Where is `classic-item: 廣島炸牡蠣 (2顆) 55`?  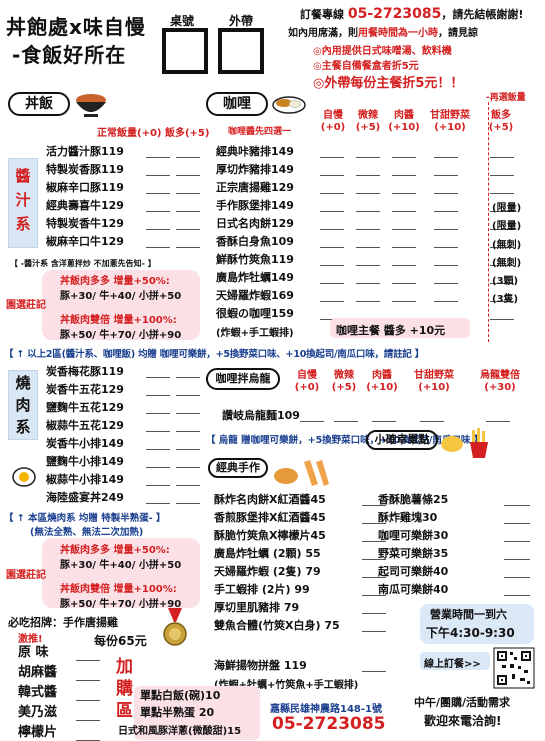
classic-item: 廣島炸牡蠣 (2顆) 55 is located at coordinates (267, 554).